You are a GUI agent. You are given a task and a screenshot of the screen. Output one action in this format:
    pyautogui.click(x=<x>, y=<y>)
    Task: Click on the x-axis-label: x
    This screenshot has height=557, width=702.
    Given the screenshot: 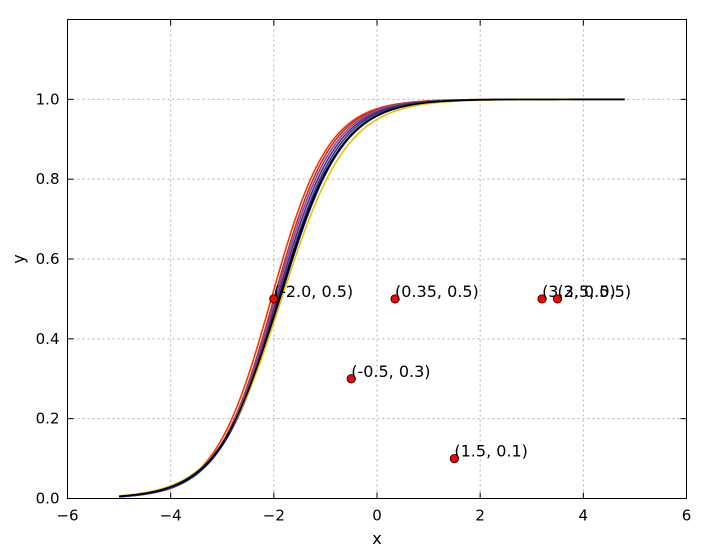 What is the action you would take?
    pyautogui.click(x=376, y=538)
    